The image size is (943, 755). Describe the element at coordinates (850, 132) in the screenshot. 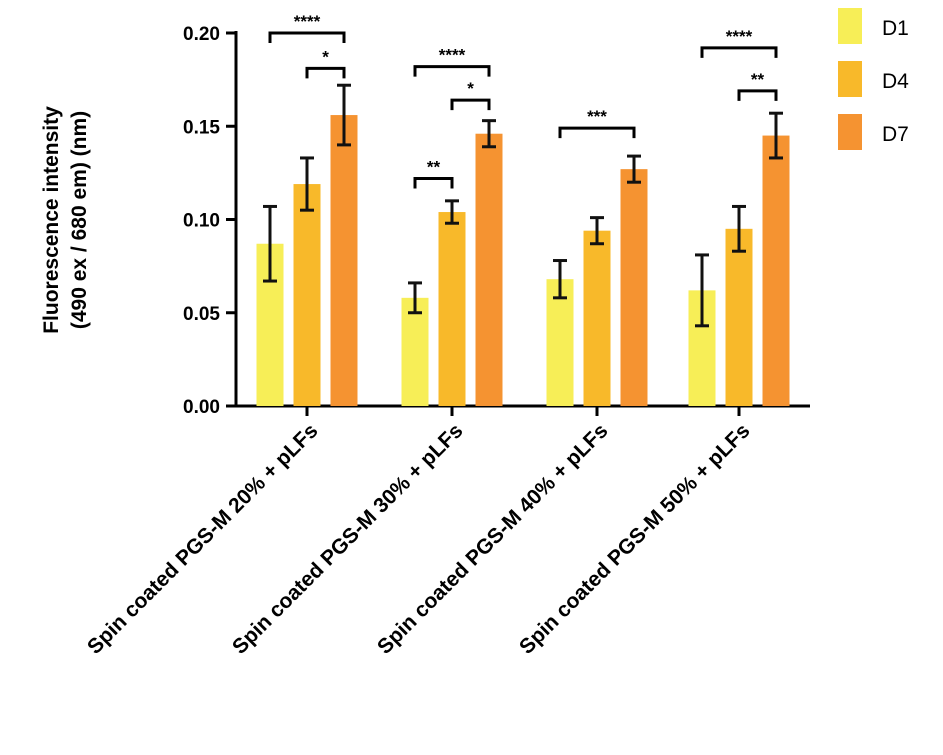

I see `legend-swatch-d7` at that location.